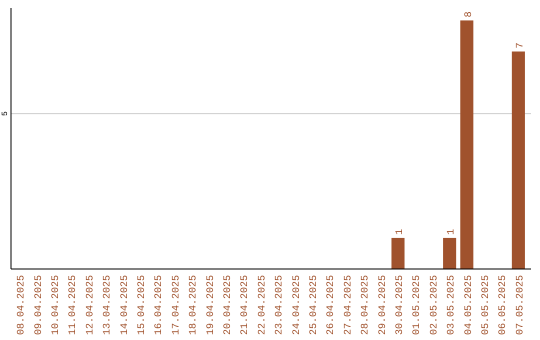 The image size is (540, 340). I want to click on x-tick-label: 18.04.2025, so click(194, 305).